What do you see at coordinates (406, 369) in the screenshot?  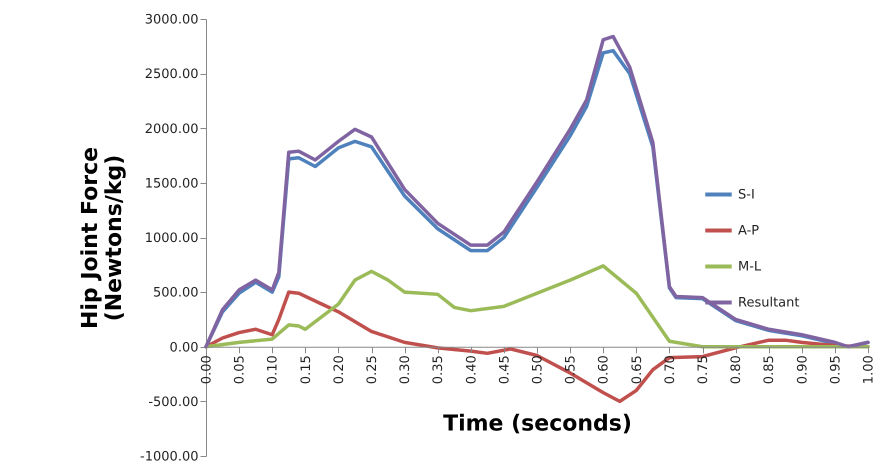 I see `x-tick-label: 0.30` at bounding box center [406, 369].